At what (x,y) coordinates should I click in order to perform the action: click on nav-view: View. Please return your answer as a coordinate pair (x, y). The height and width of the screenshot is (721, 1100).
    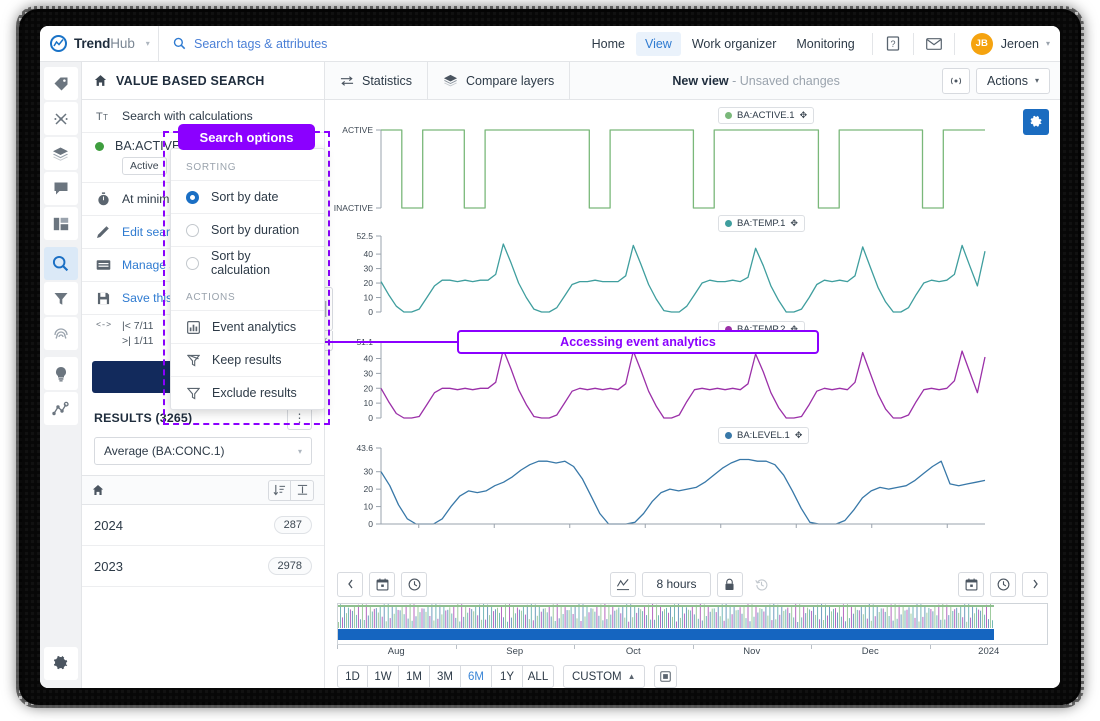
    Looking at the image, I should click on (658, 43).